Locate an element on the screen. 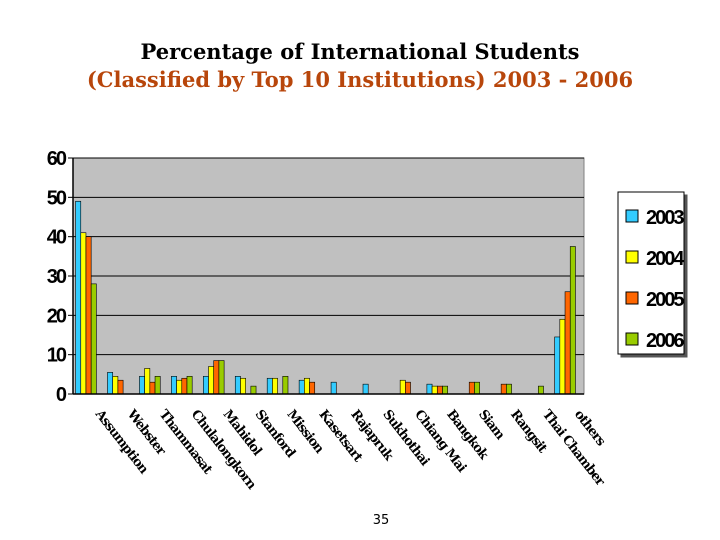  bar-2005-thammasat is located at coordinates (152, 388).